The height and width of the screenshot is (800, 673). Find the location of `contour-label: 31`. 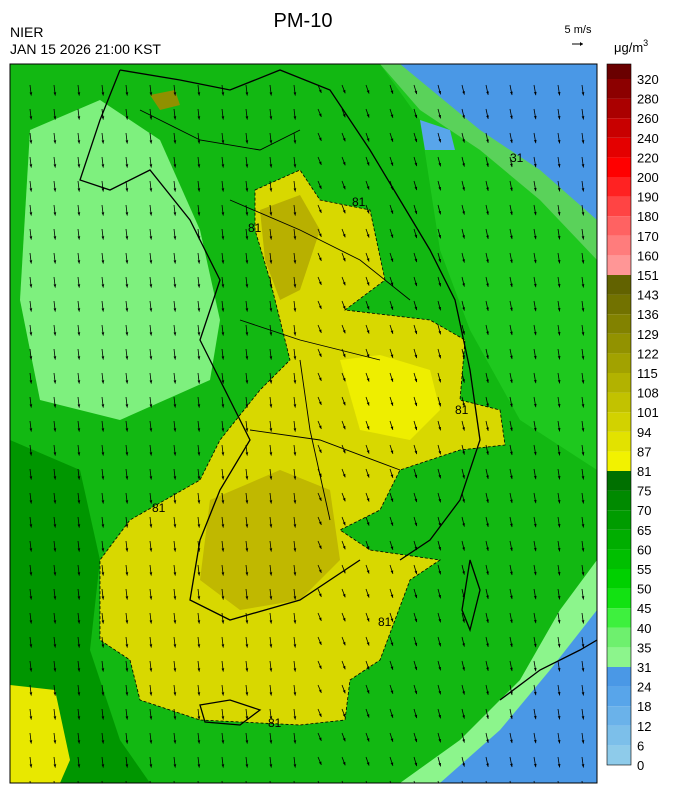

contour-label: 31 is located at coordinates (517, 158).